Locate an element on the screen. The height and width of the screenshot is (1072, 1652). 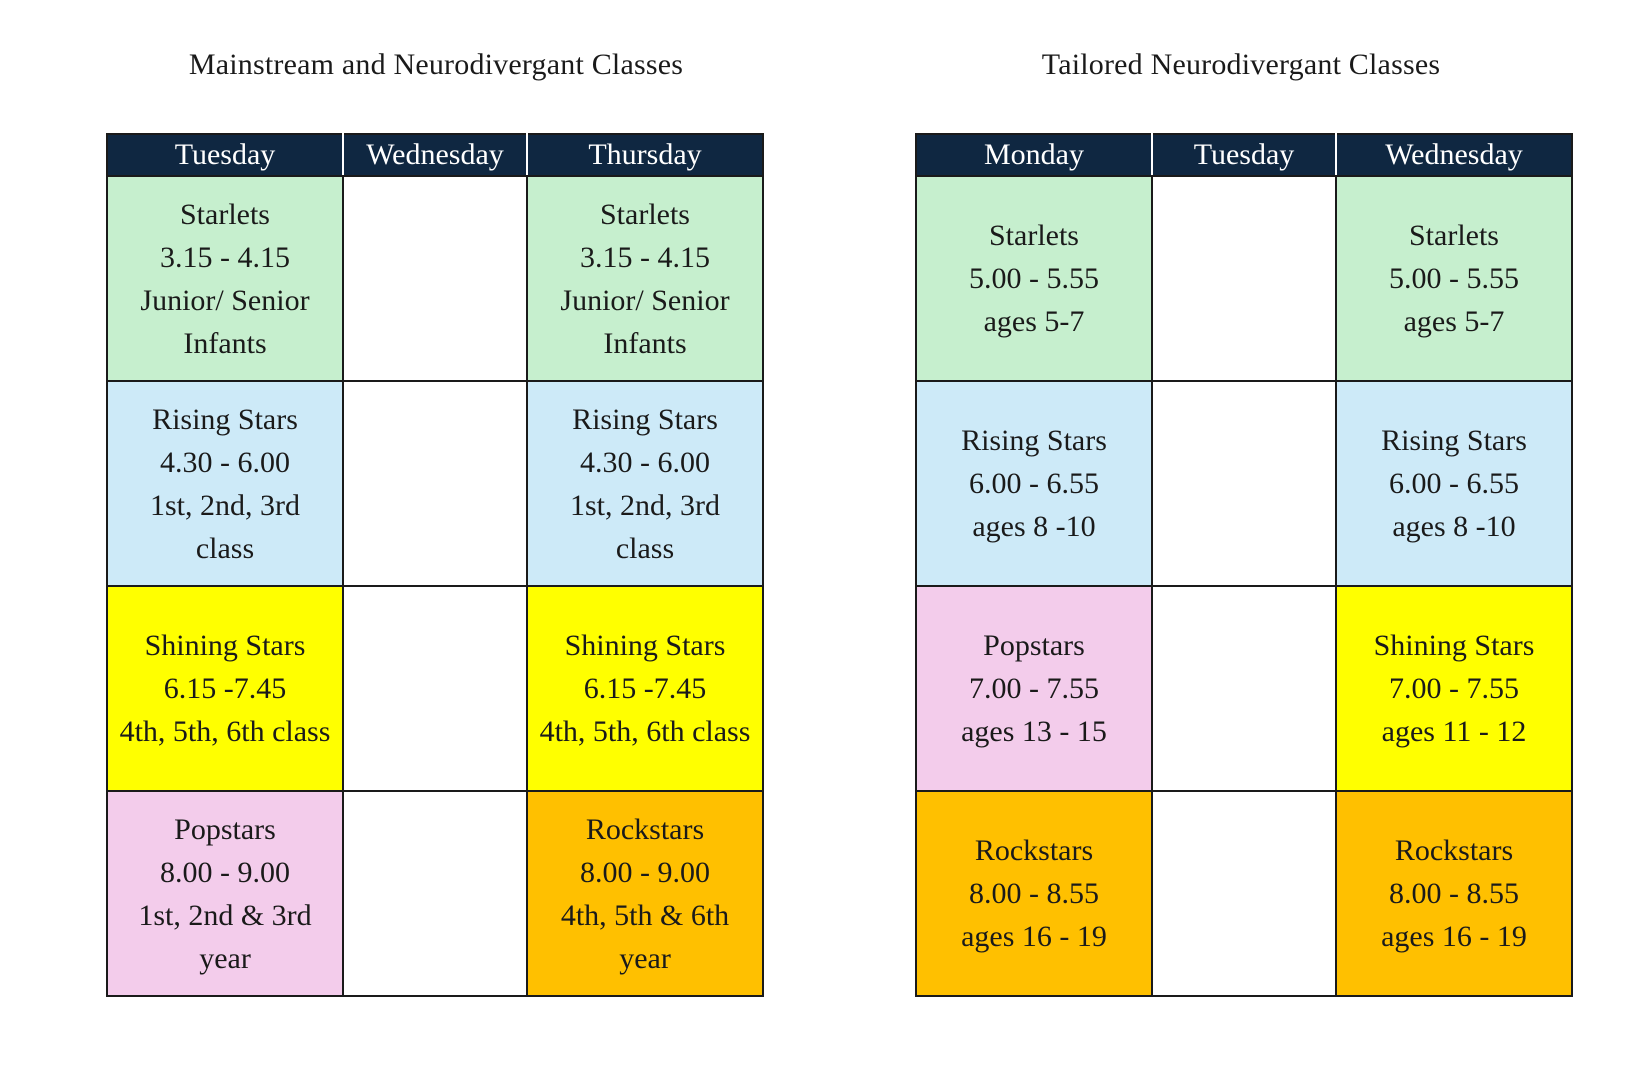
class-group-cont: Infants is located at coordinates (645, 343).